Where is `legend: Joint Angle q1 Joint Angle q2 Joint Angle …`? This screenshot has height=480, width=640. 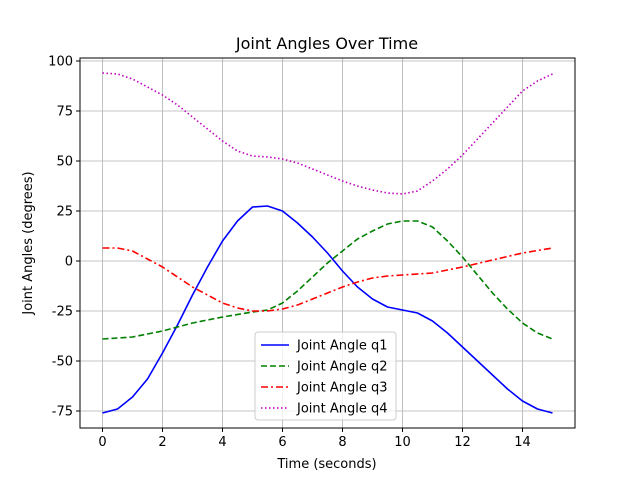 legend: Joint Angle q1 Joint Angle q2 Joint Angle … is located at coordinates (325, 376).